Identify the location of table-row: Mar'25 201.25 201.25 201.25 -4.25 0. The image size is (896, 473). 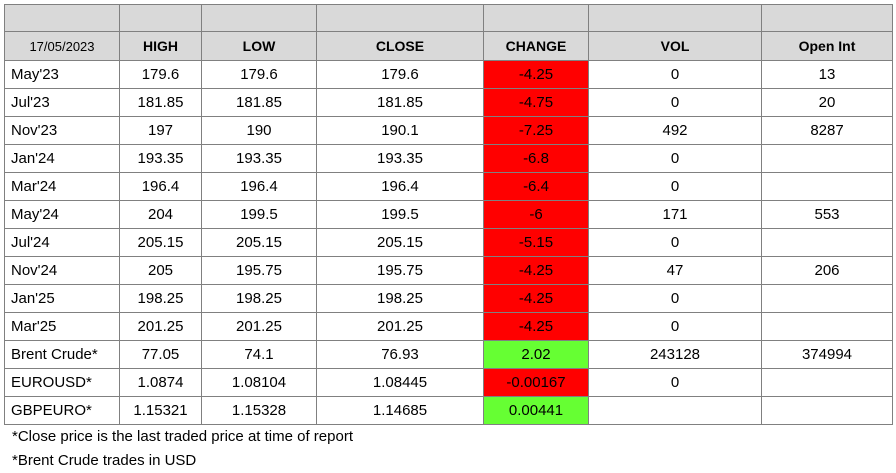
(448, 326).